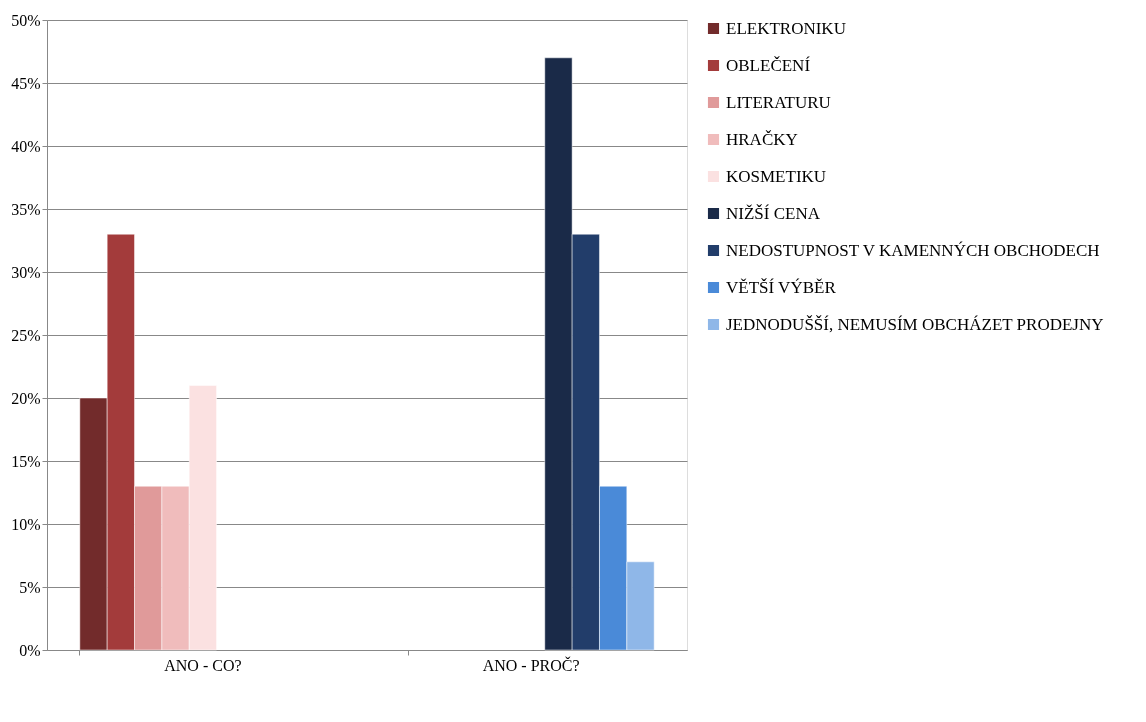 The width and height of the screenshot is (1146, 722). What do you see at coordinates (203, 665) in the screenshot?
I see `x-tick-label: ANO - CO?` at bounding box center [203, 665].